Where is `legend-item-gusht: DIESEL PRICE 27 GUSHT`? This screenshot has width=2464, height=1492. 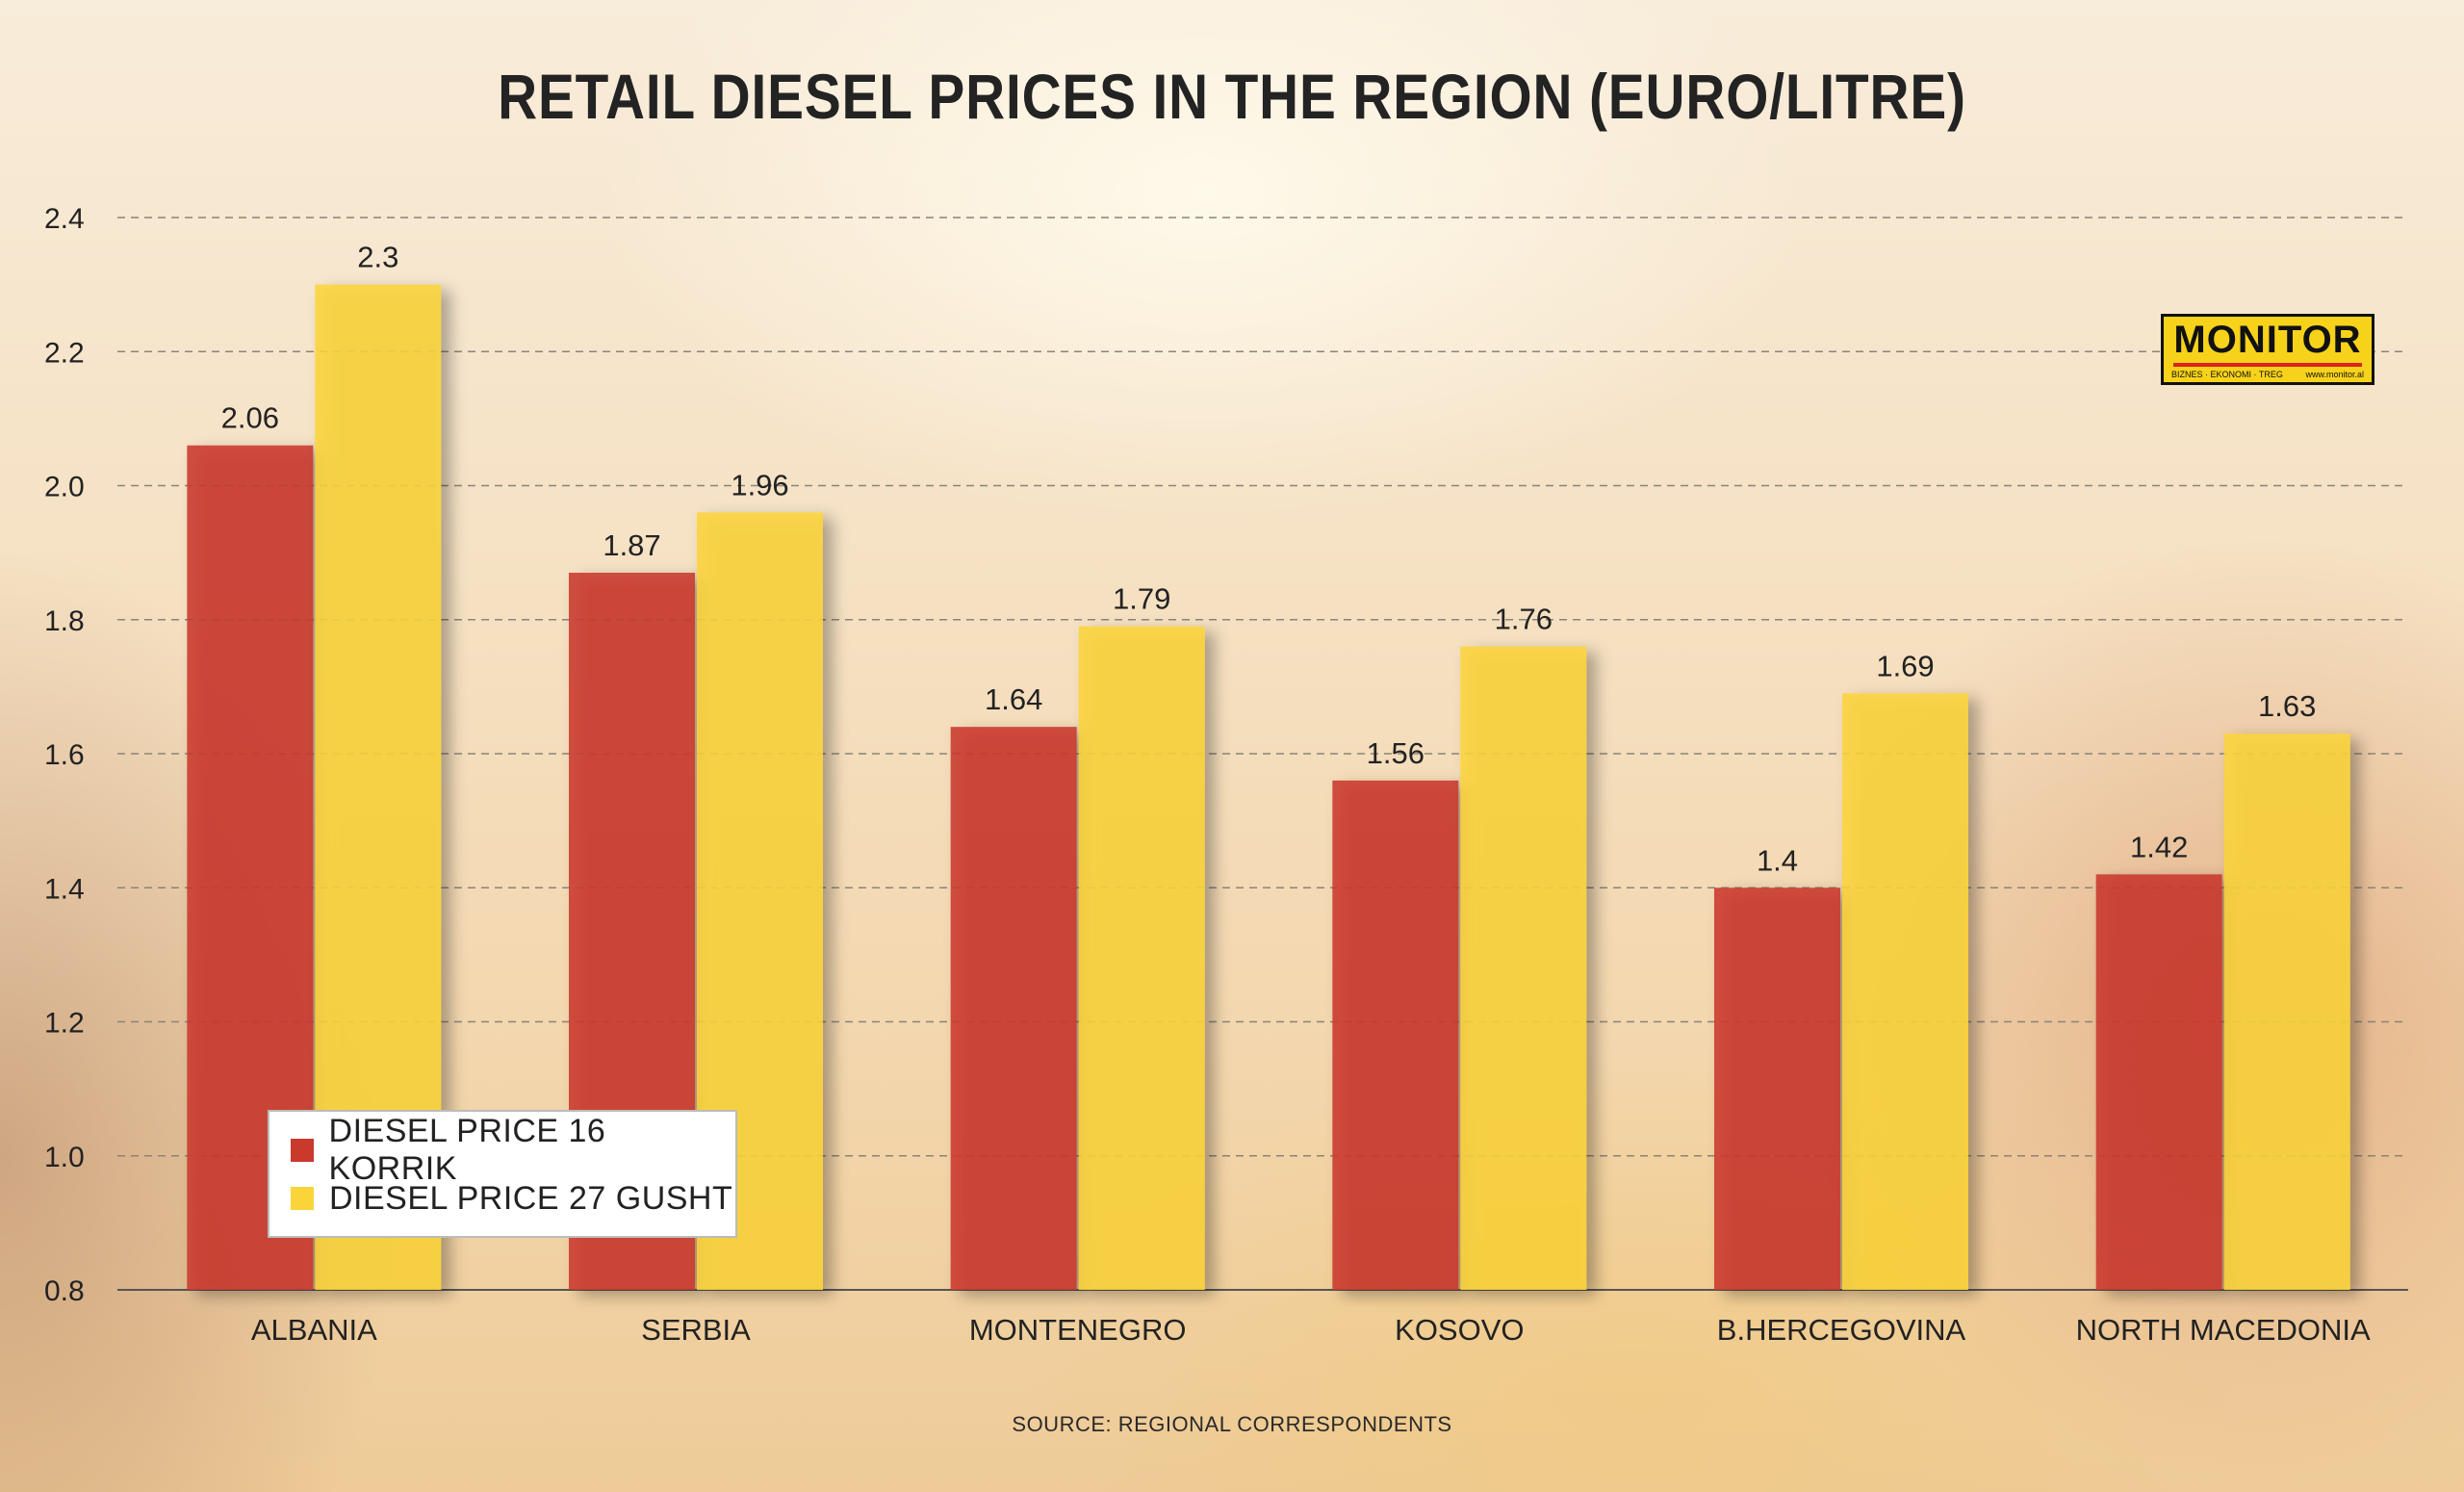 legend-item-gusht: DIESEL PRICE 27 GUSHT is located at coordinates (511, 1198).